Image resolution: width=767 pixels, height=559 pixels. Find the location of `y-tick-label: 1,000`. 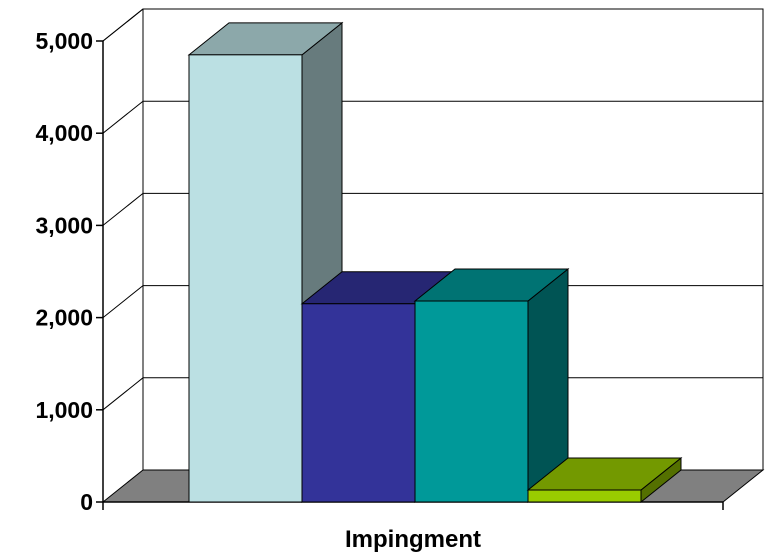

y-tick-label: 1,000 is located at coordinates (64, 410).